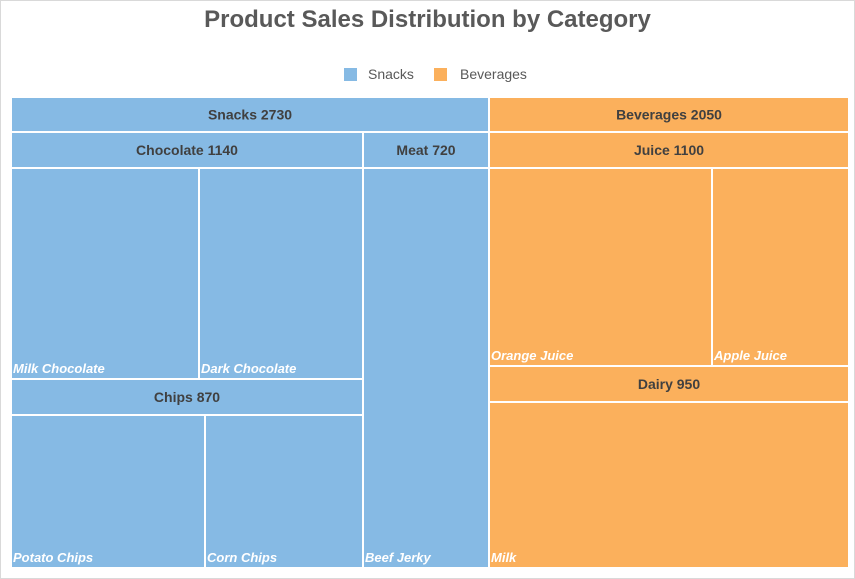  What do you see at coordinates (532, 355) in the screenshot?
I see `leaf-orange-juice-label: Orange Juice` at bounding box center [532, 355].